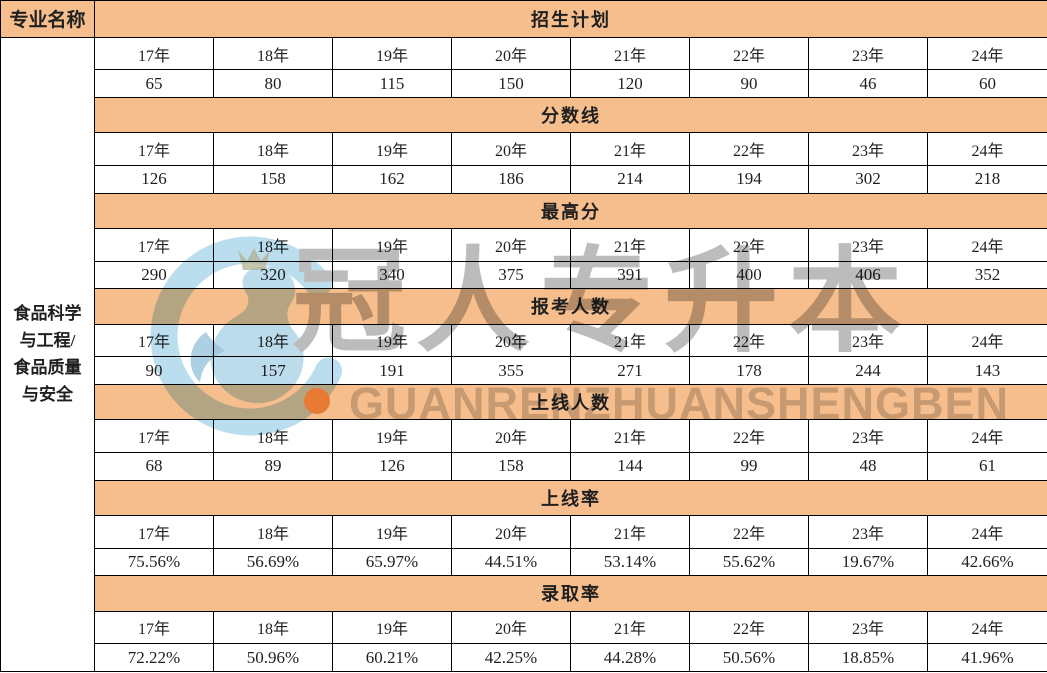  What do you see at coordinates (570, 306) in the screenshot?
I see `section-title-cell: 报考人数` at bounding box center [570, 306].